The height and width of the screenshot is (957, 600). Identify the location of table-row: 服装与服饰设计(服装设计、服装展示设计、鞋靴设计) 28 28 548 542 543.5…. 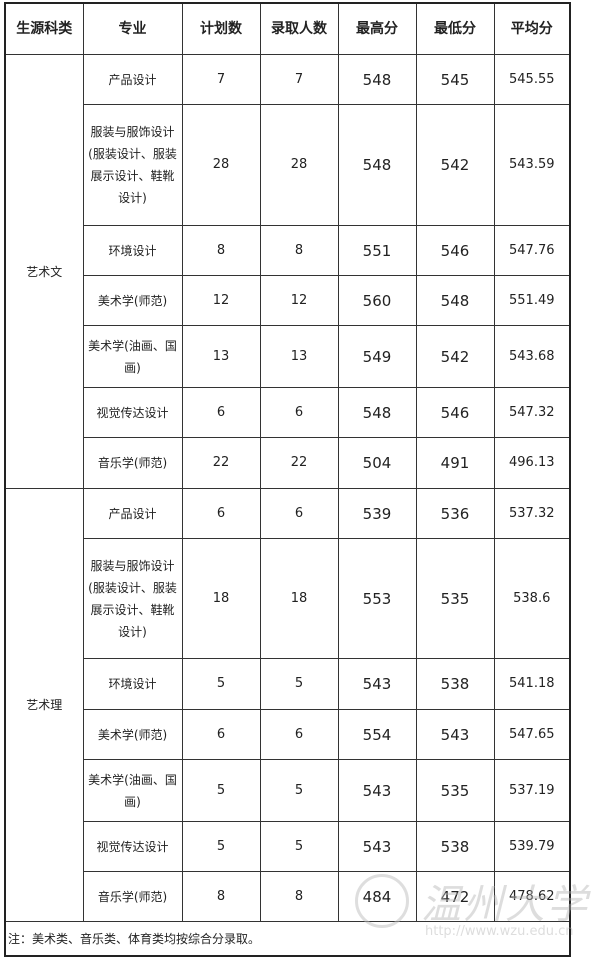
(288, 165).